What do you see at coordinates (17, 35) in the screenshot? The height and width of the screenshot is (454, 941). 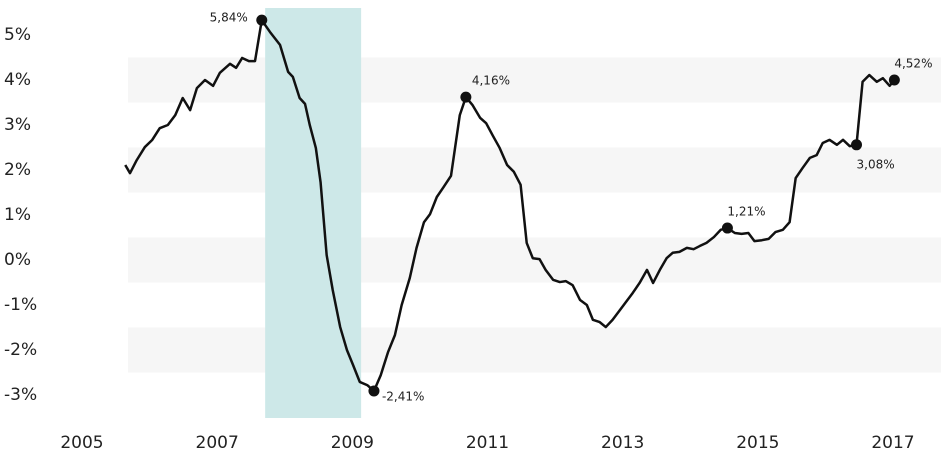 I see `y-tick-label: 5%` at bounding box center [17, 35].